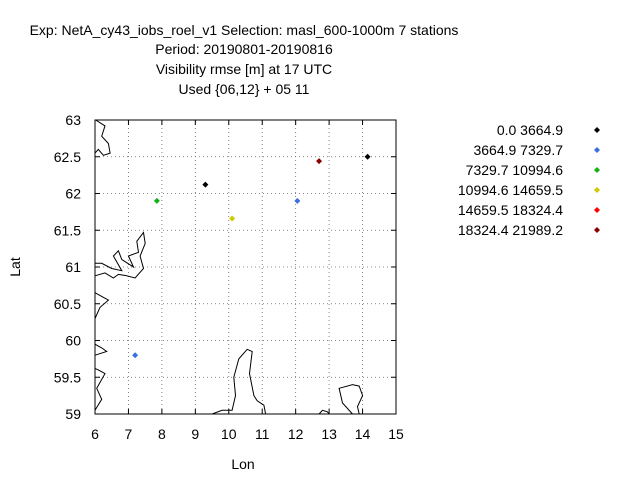  I want to click on y-tick-label: 61.5, so click(67, 230).